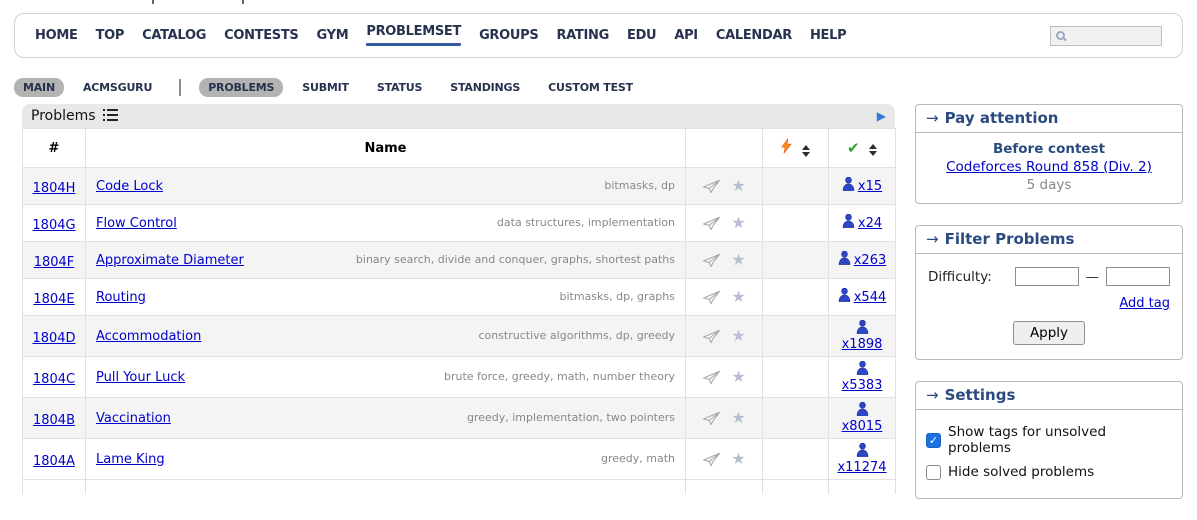 This screenshot has width=1197, height=520. I want to click on table-header-row: # Name ✔, so click(459, 148).